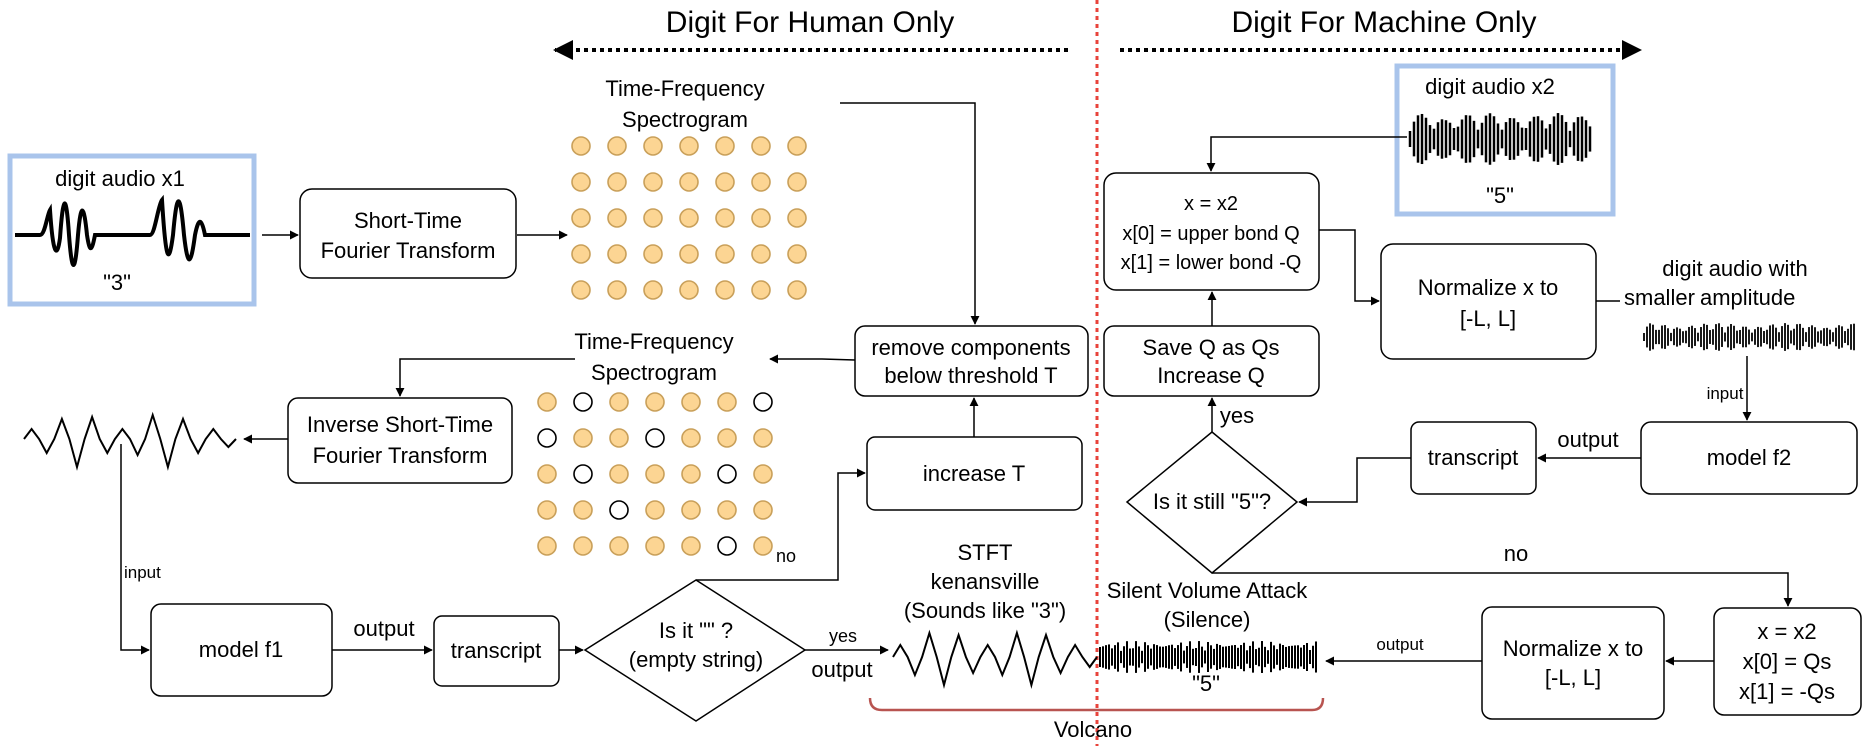 This screenshot has height=746, width=1867. I want to click on kenansville-waveform, so click(995, 659).